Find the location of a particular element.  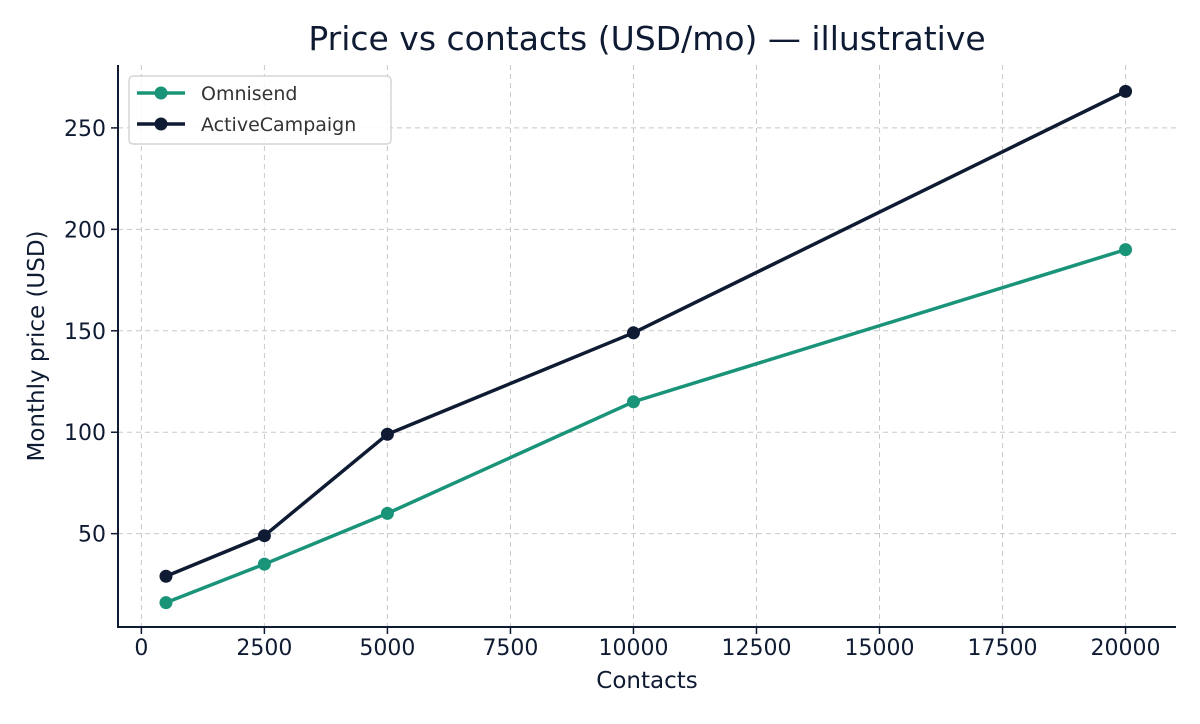

legend: Omnisend ActiveCampaign is located at coordinates (260, 110).